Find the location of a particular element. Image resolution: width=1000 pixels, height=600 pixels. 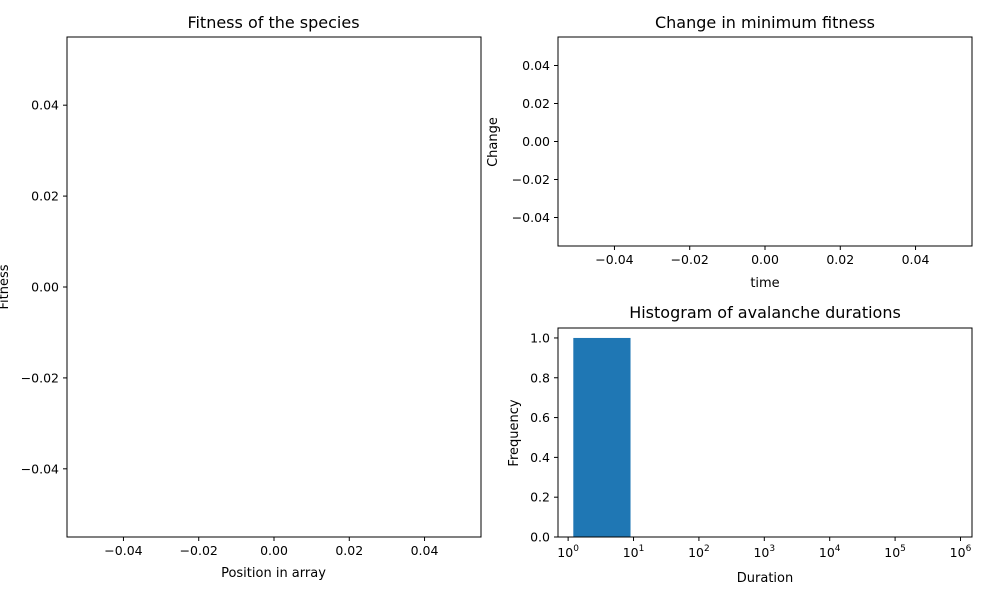

x-axis-label: Position in array is located at coordinates (273, 573).